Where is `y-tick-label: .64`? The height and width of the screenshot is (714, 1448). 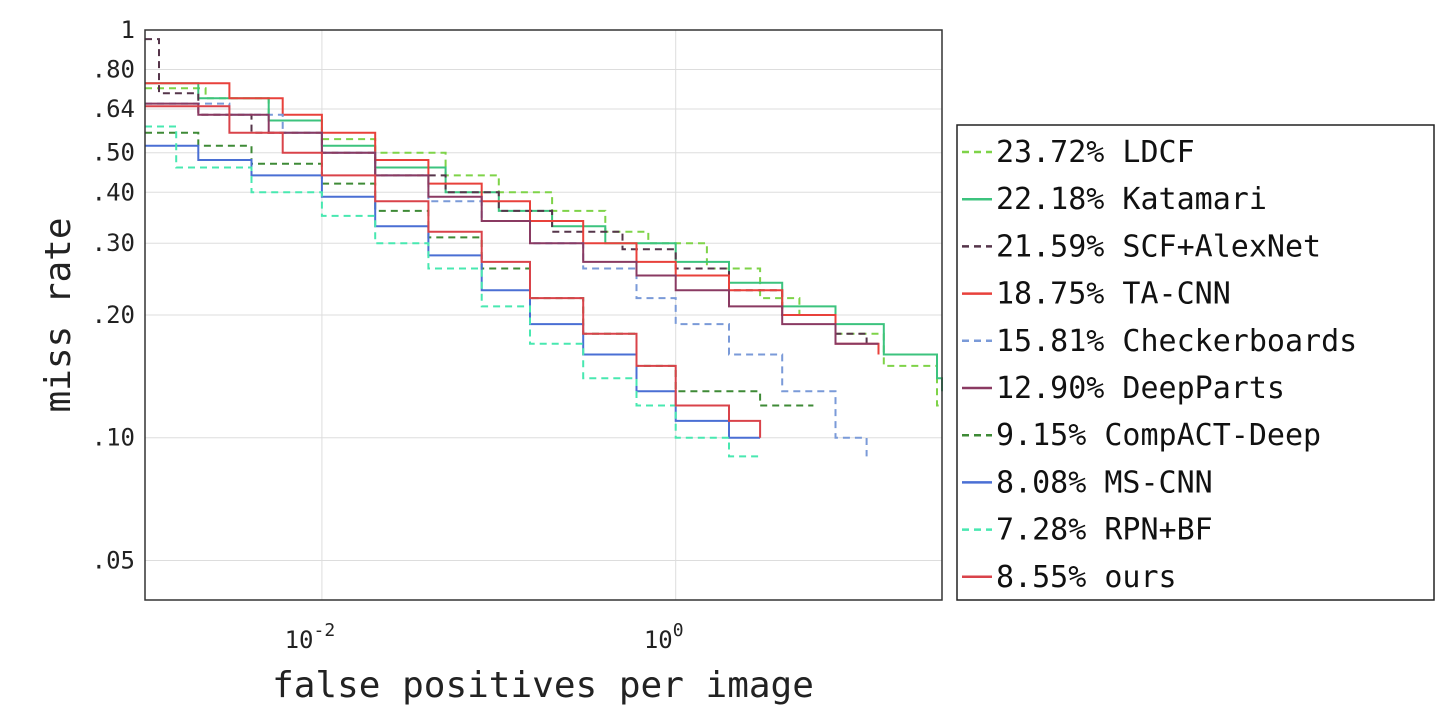
y-tick-label: .64 is located at coordinates (113, 109).